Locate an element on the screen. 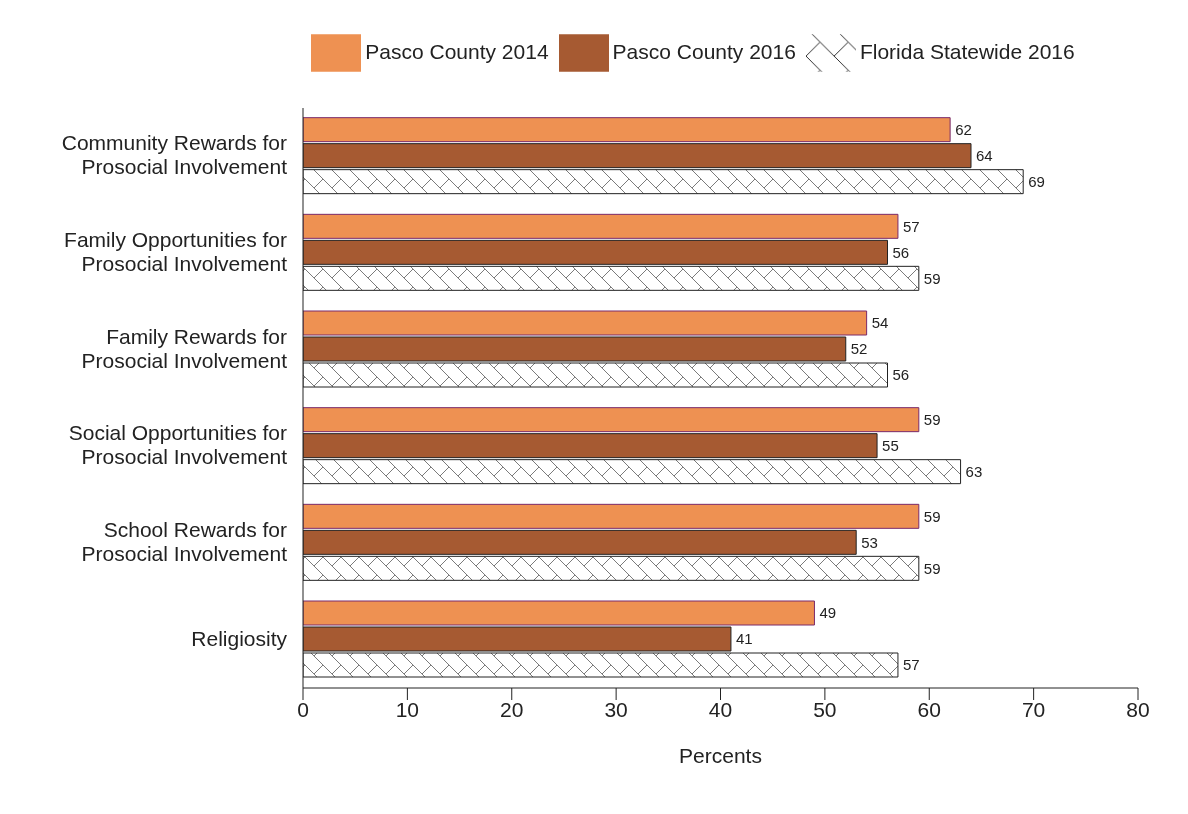  x-tick-label: 30 is located at coordinates (616, 709).